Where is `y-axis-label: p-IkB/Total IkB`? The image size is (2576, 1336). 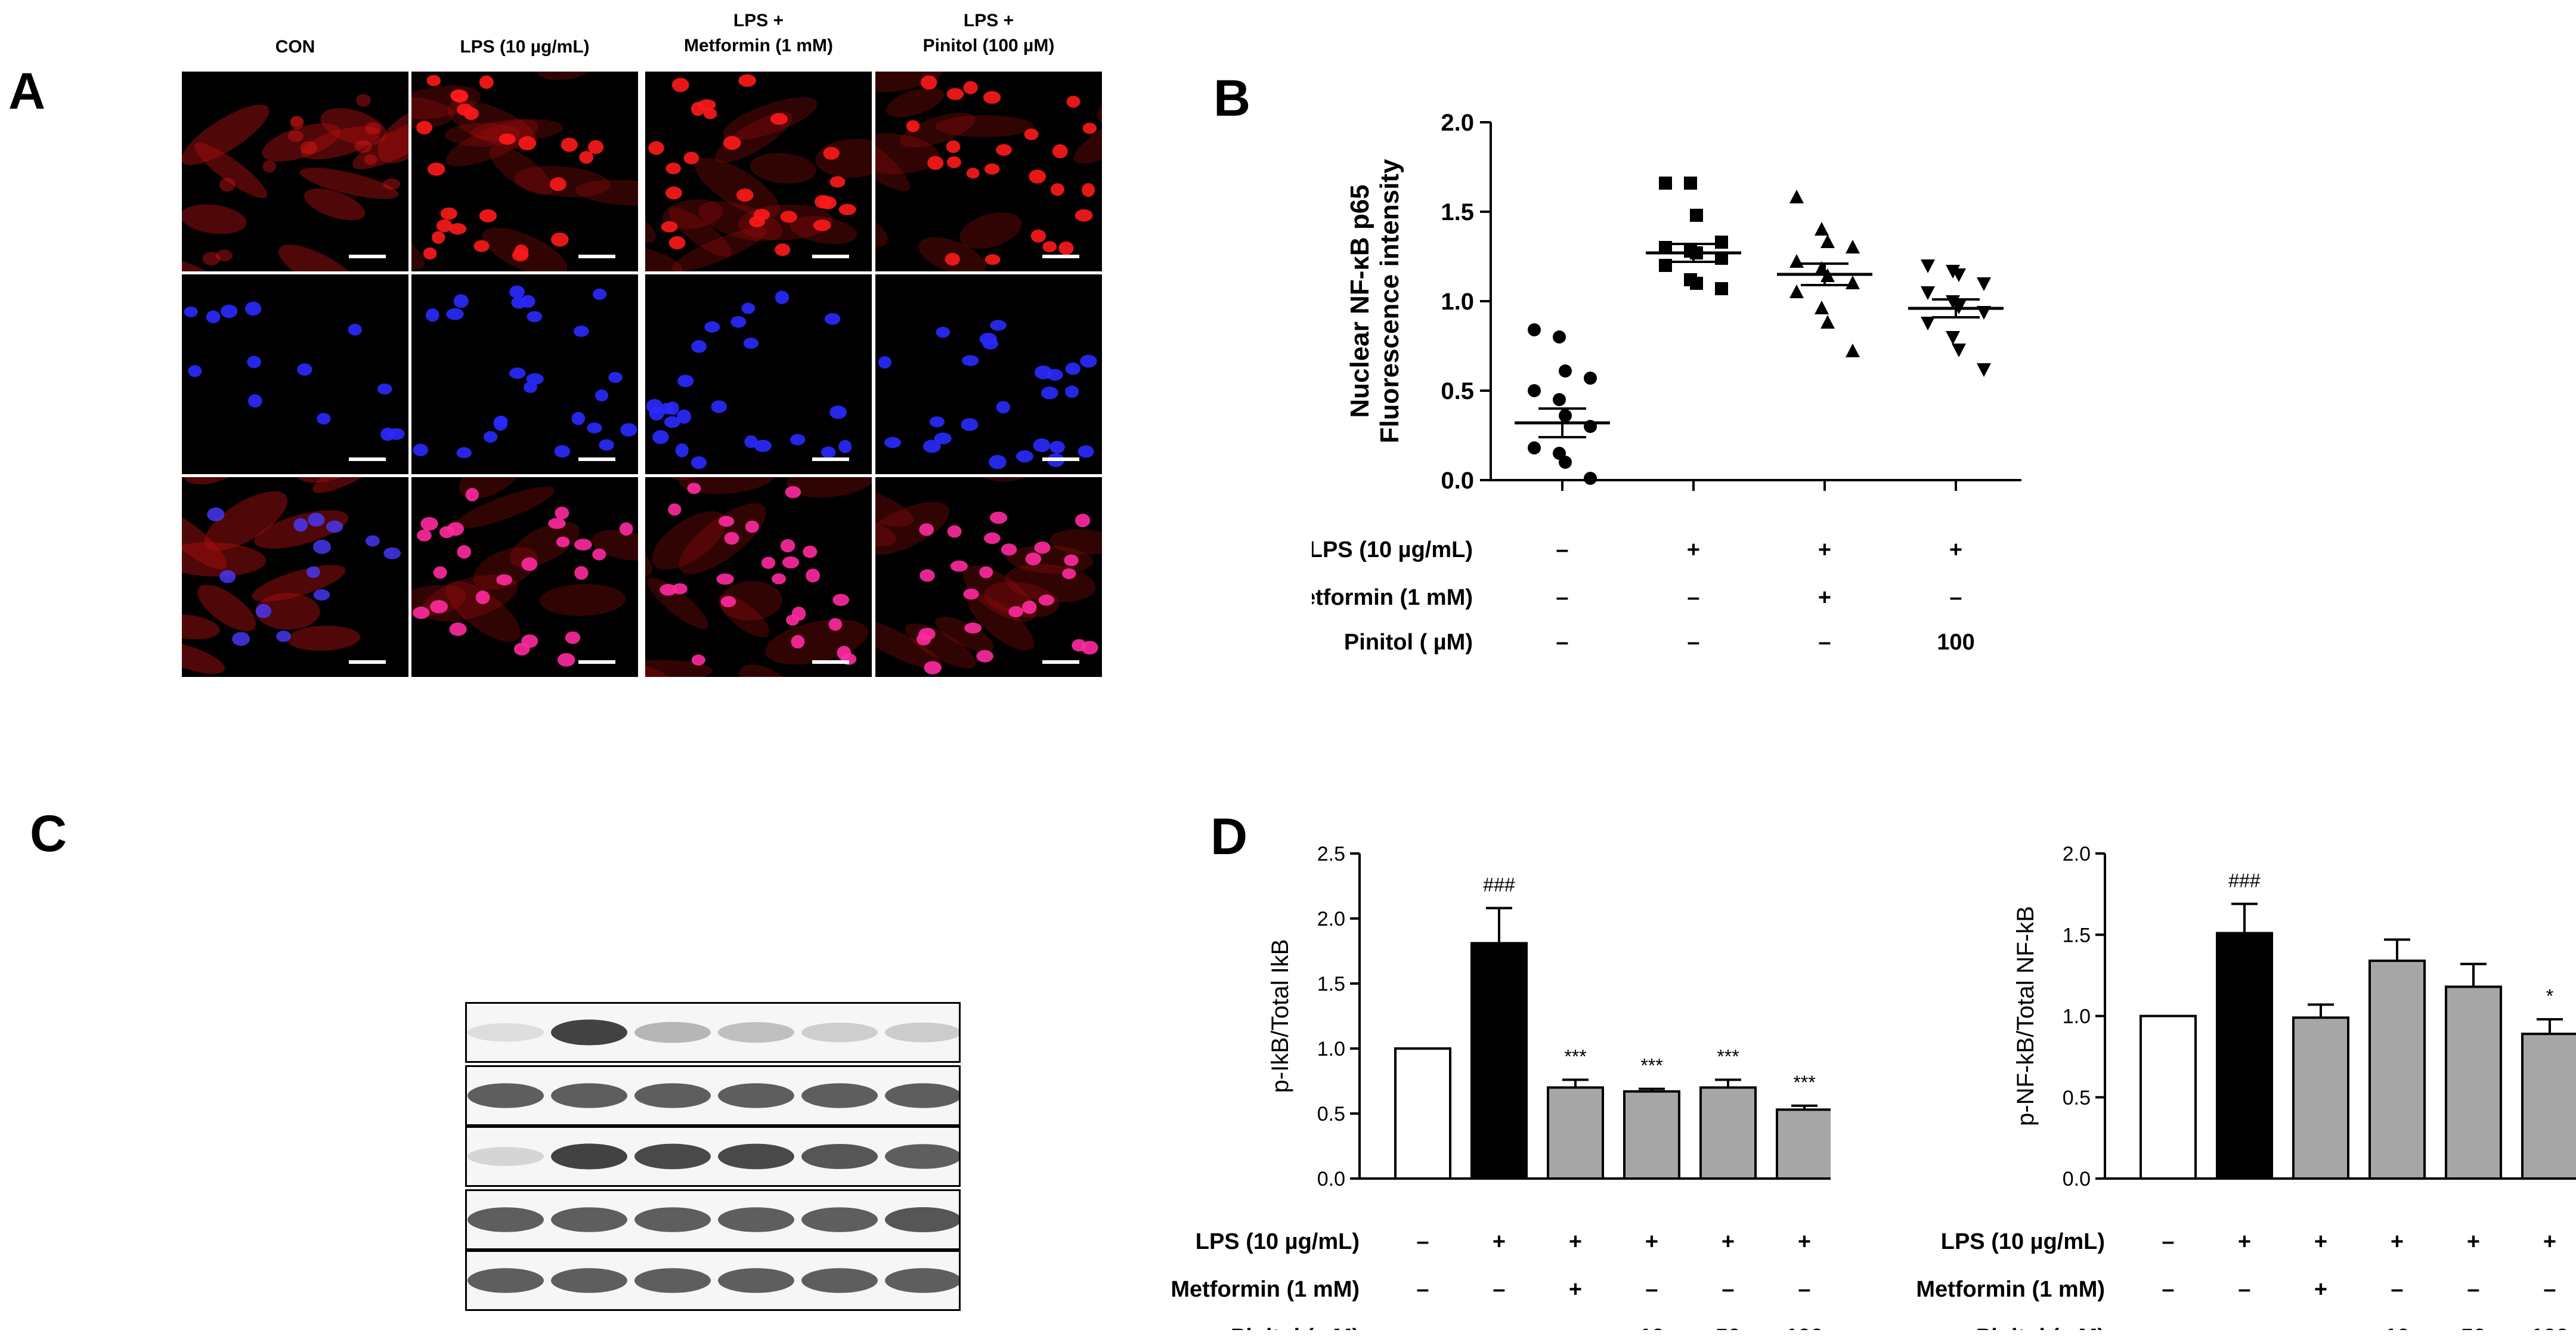 y-axis-label: p-IkB/Total IkB is located at coordinates (1280, 1016).